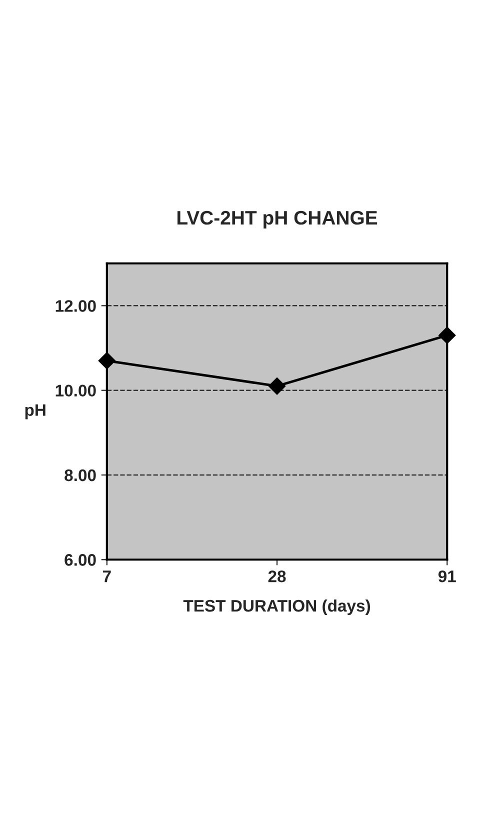 The width and height of the screenshot is (486, 823). What do you see at coordinates (447, 576) in the screenshot?
I see `x-tick-label: 91` at bounding box center [447, 576].